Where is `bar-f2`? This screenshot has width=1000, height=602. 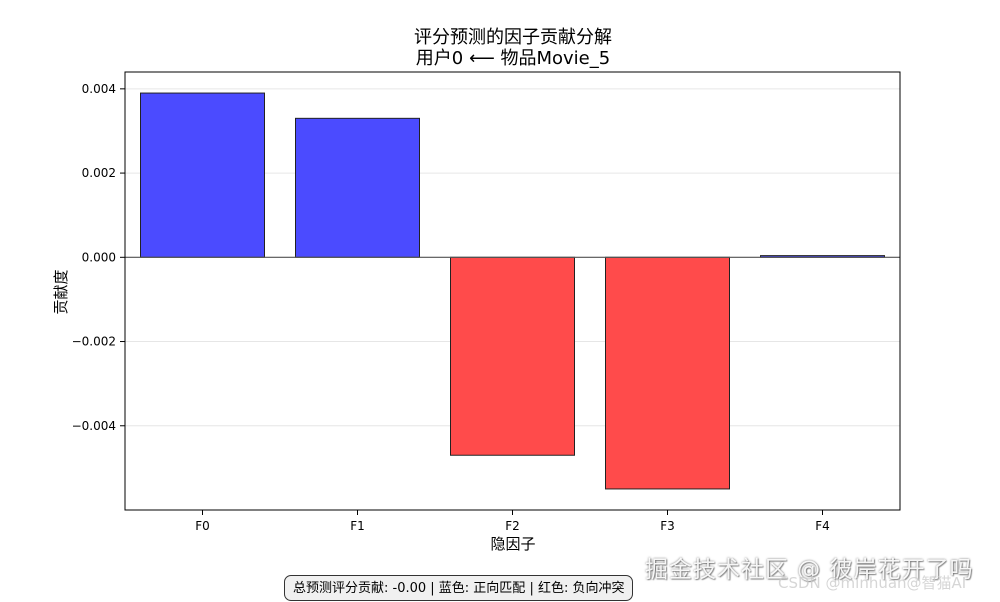
bar-f2 is located at coordinates (512, 356).